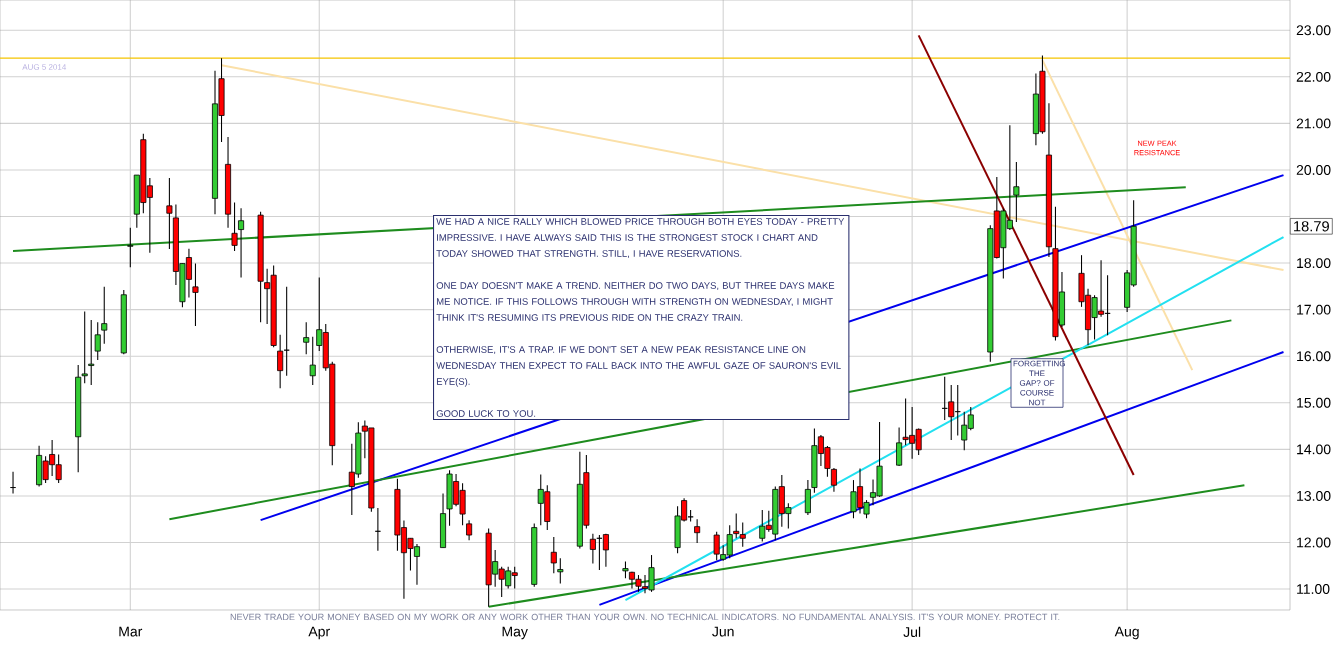  What do you see at coordinates (1311, 226) in the screenshot?
I see `text: 18.79` at bounding box center [1311, 226].